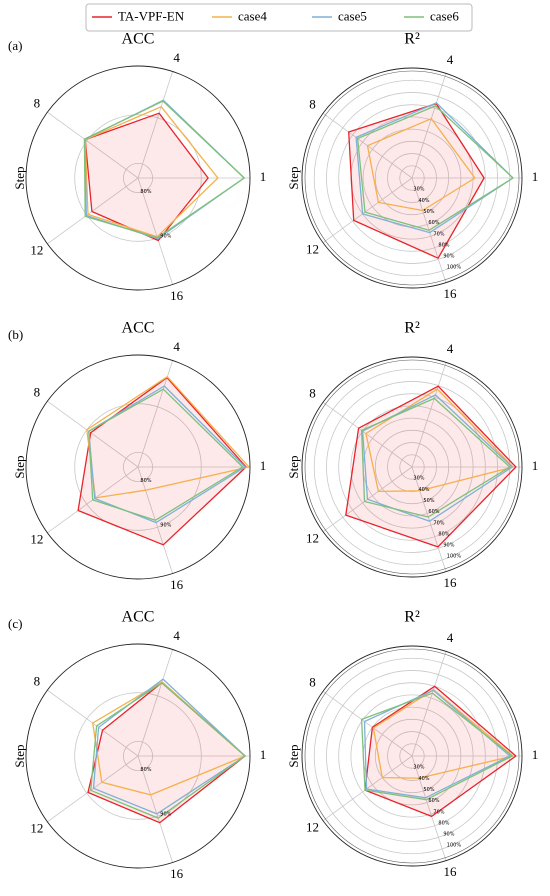 The width and height of the screenshot is (550, 896). Describe the element at coordinates (352, 15) in the screenshot. I see `legend-label: case5` at that location.